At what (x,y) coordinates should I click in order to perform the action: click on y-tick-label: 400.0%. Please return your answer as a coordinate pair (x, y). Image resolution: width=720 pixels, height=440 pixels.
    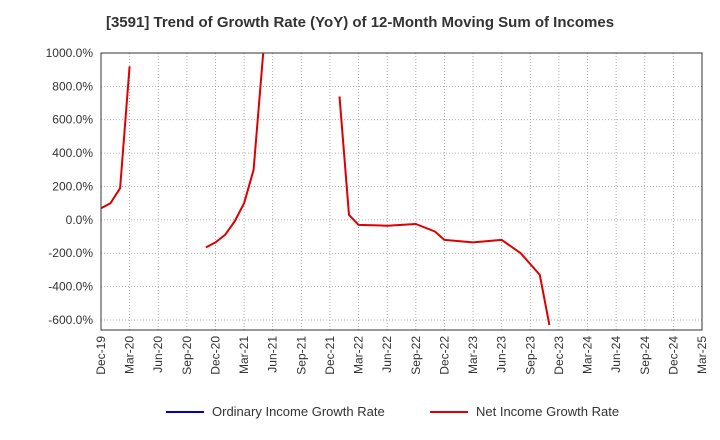
    Looking at the image, I should click on (72, 153).